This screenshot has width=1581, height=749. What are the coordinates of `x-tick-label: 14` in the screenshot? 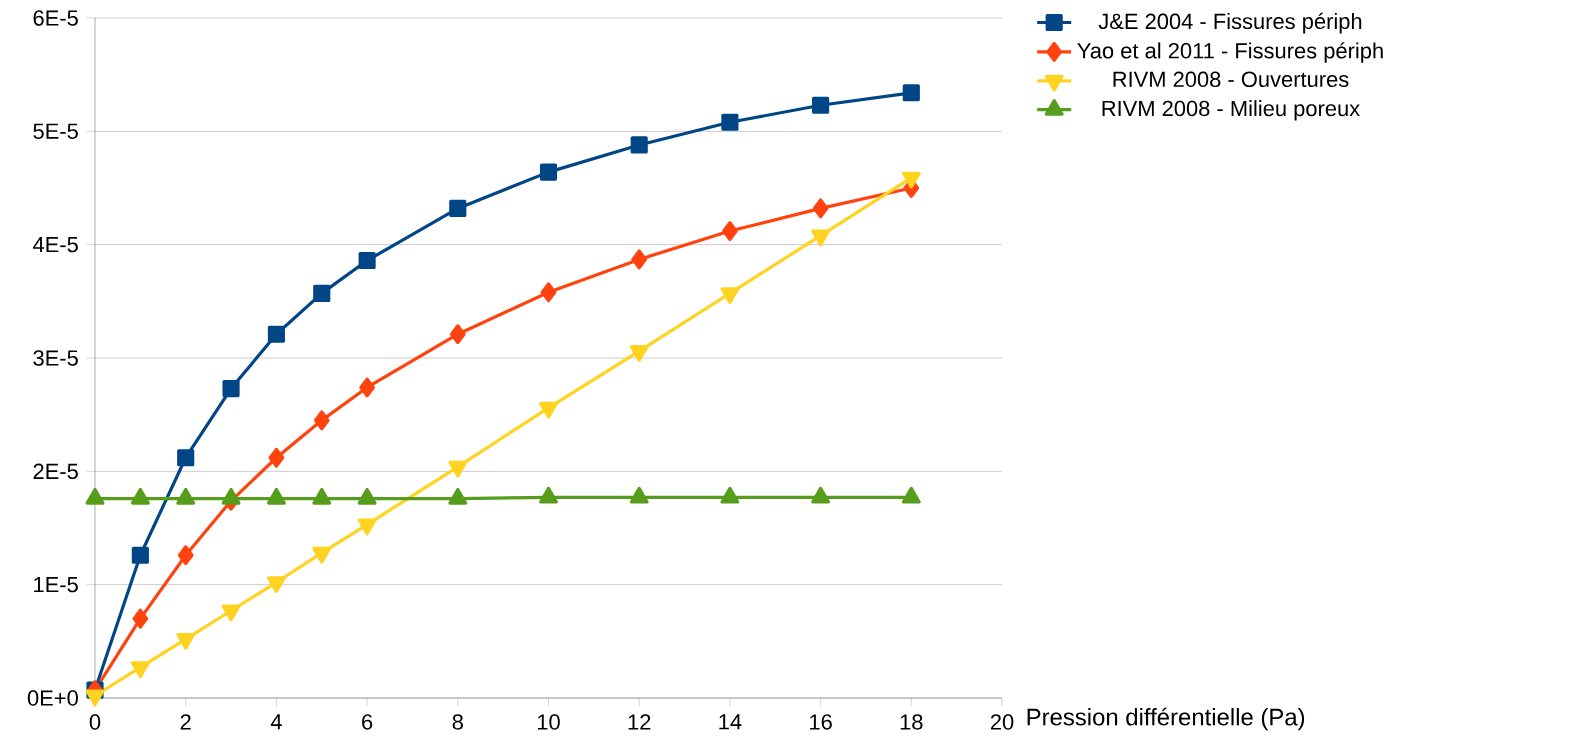 It's located at (730, 722).